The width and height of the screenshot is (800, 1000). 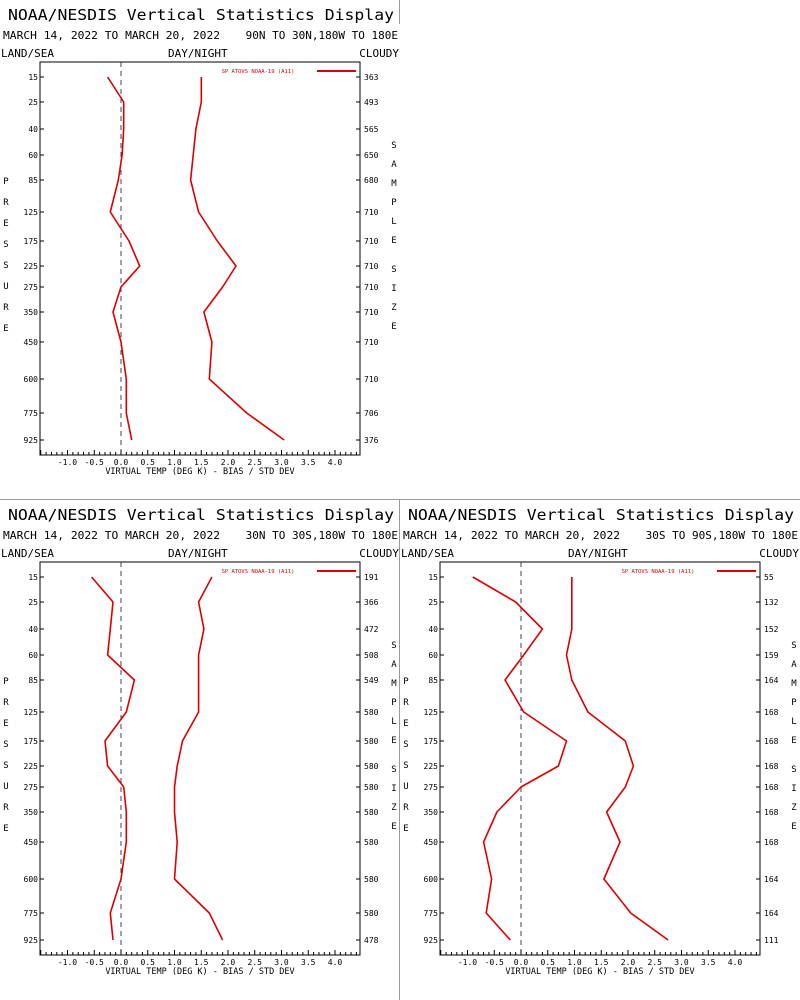 I want to click on date-range: MARCH 14, 2022 TO MARCH 20, 2022, so click(x=111, y=535).